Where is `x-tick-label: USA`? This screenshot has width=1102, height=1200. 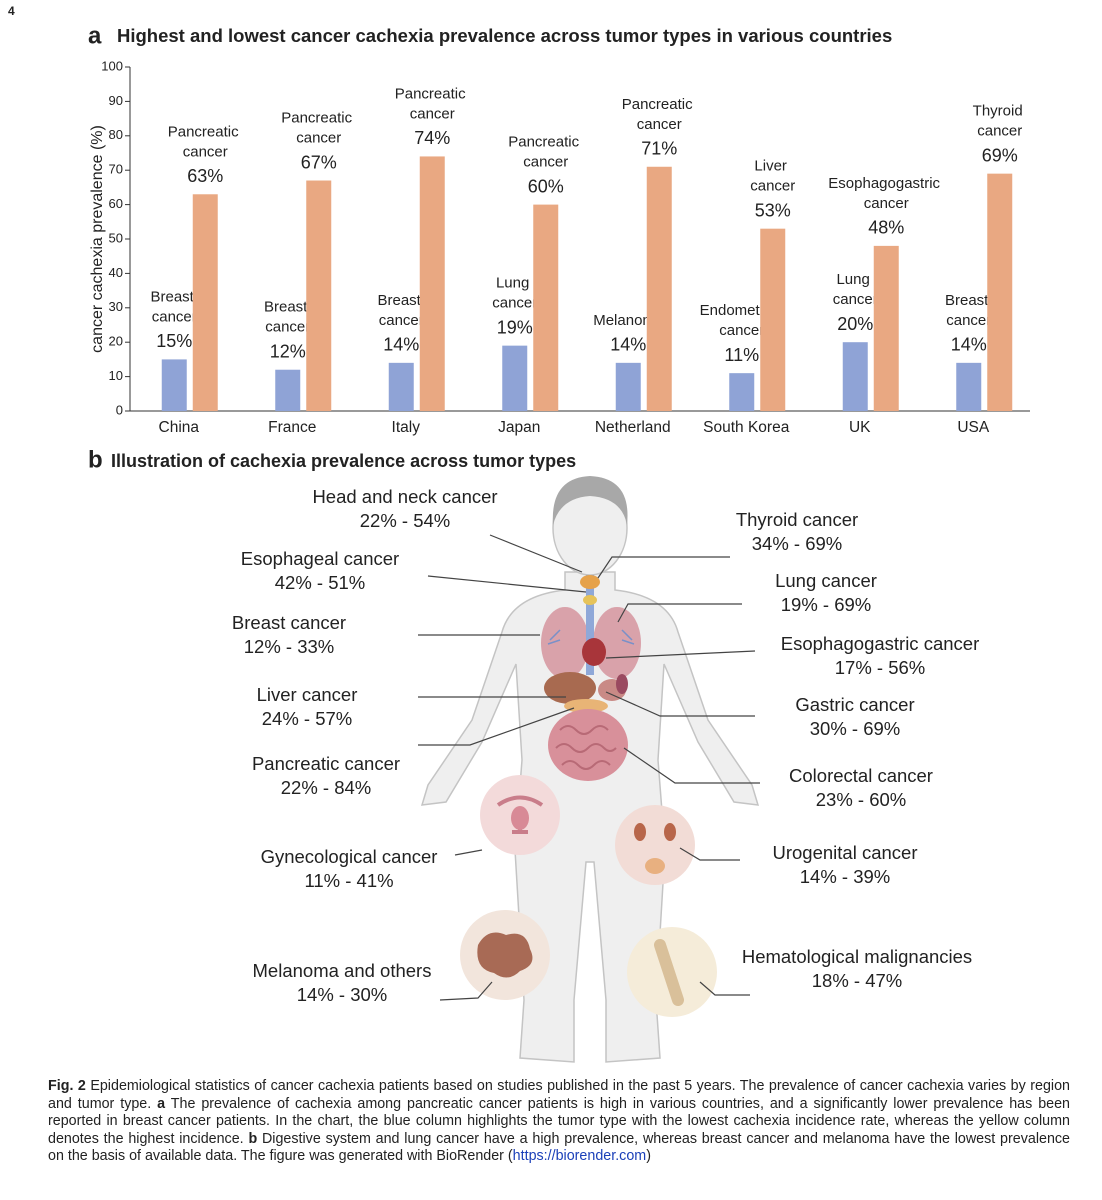
x-tick-label: USA is located at coordinates (973, 427).